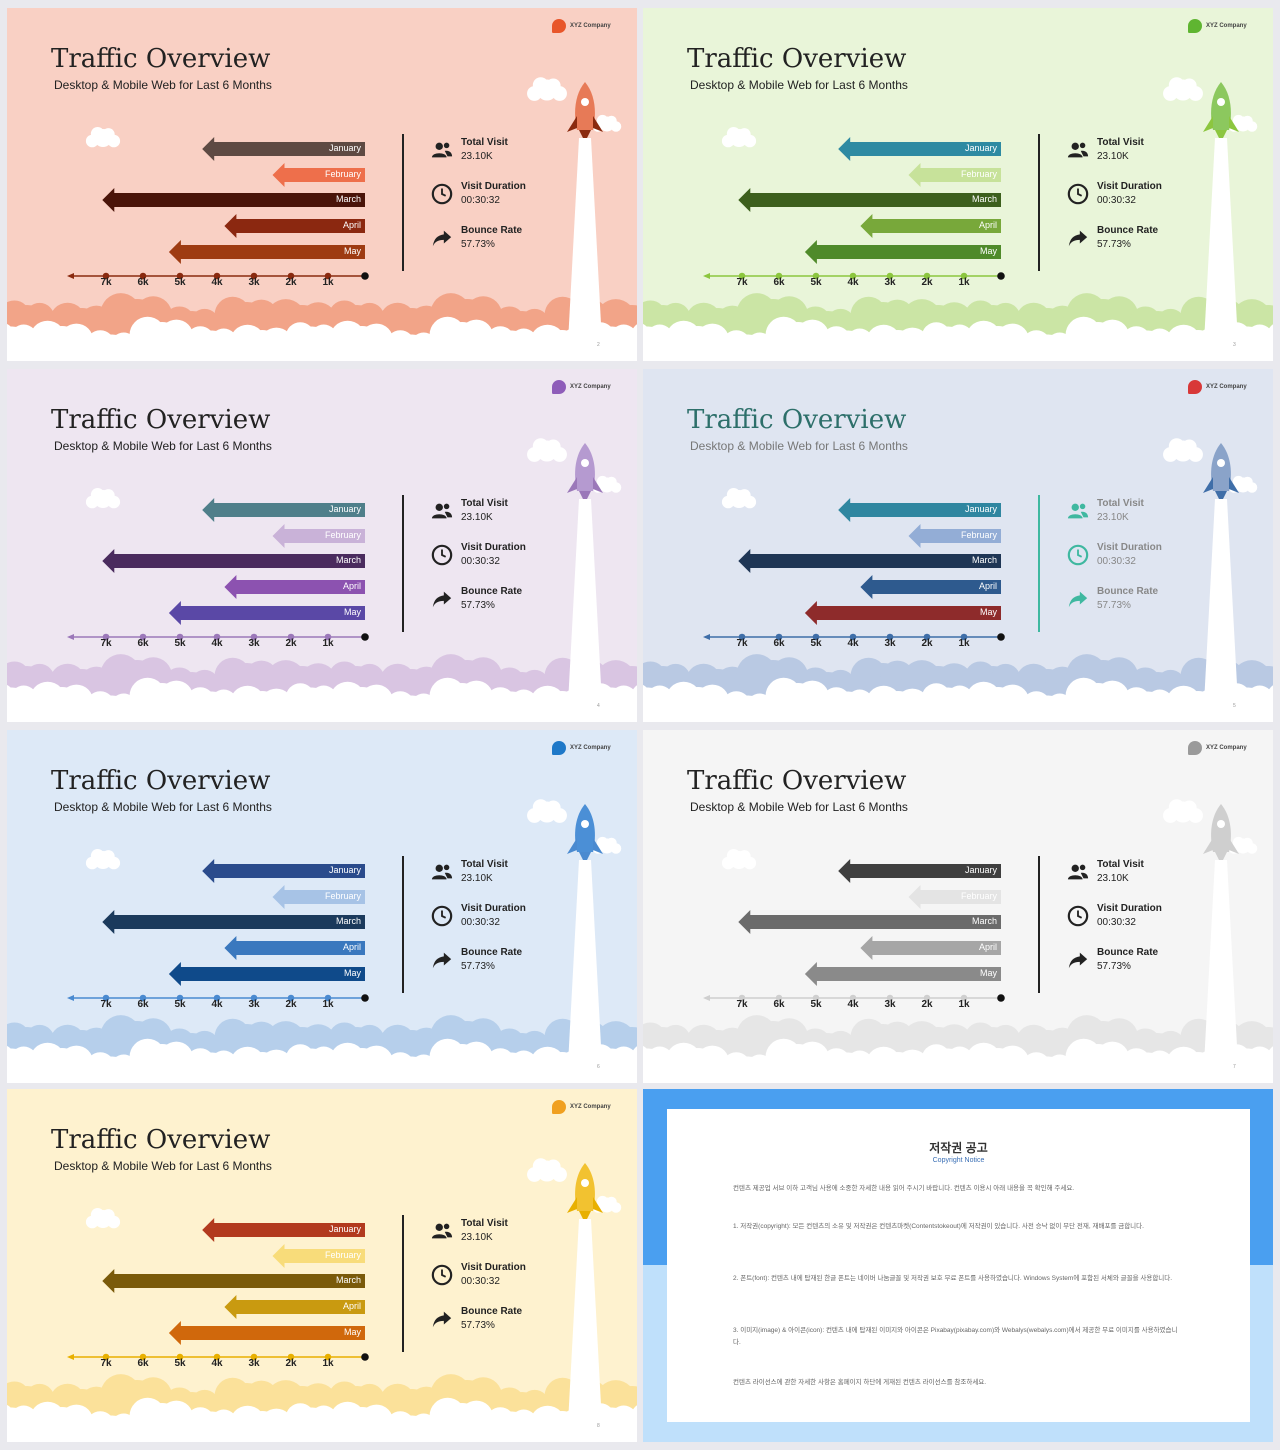 Image resolution: width=1280 pixels, height=1450 pixels. What do you see at coordinates (581, 748) in the screenshot?
I see `company-logo: XYZ Company` at bounding box center [581, 748].